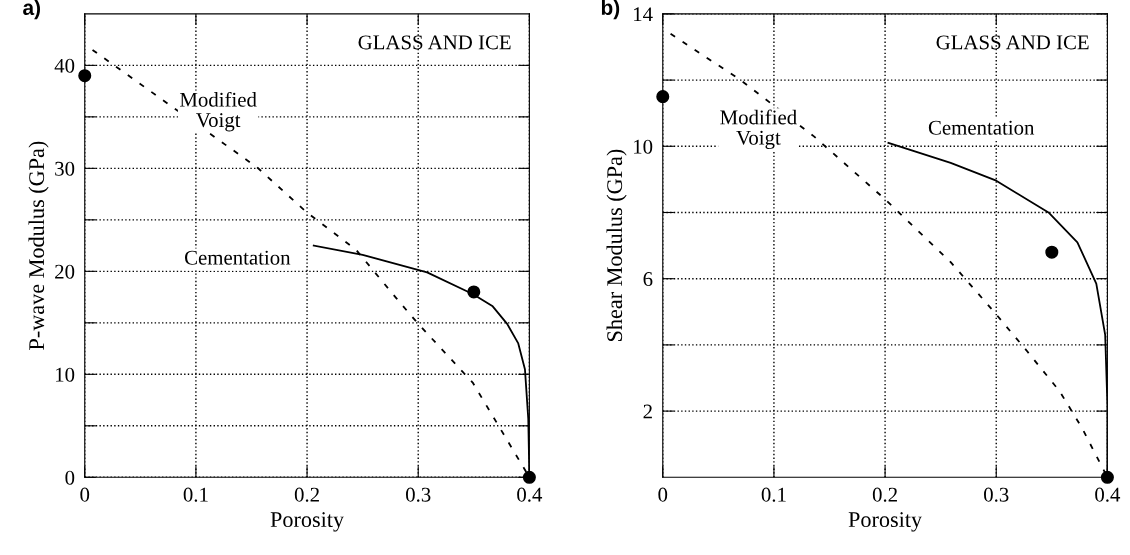 Image resolution: width=1130 pixels, height=555 pixels. What do you see at coordinates (610, 10) in the screenshot?
I see `chart-title: b)` at bounding box center [610, 10].